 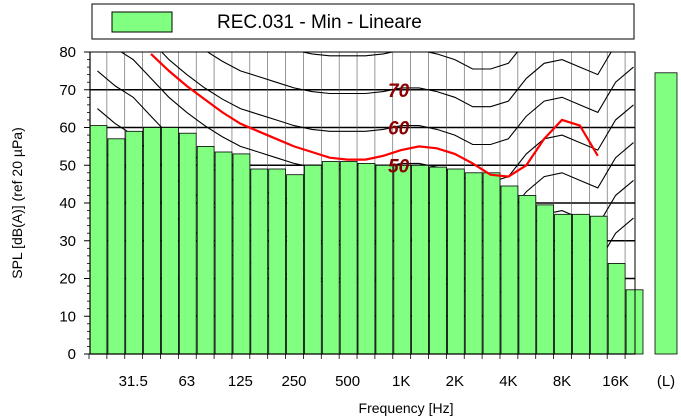 I want to click on x-tick-label: 1K, so click(x=401, y=381).